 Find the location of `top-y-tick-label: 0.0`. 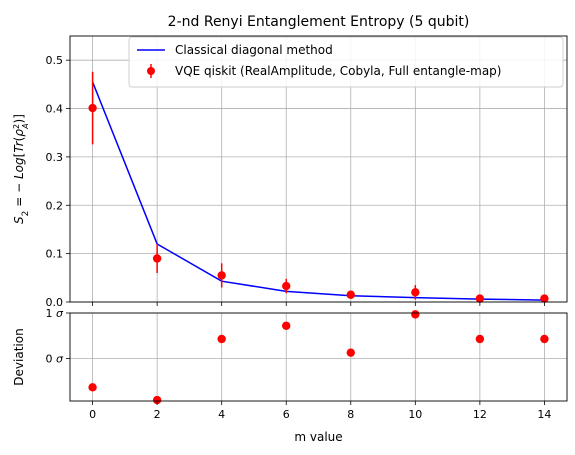

top-y-tick-label: 0.0 is located at coordinates (55, 302).